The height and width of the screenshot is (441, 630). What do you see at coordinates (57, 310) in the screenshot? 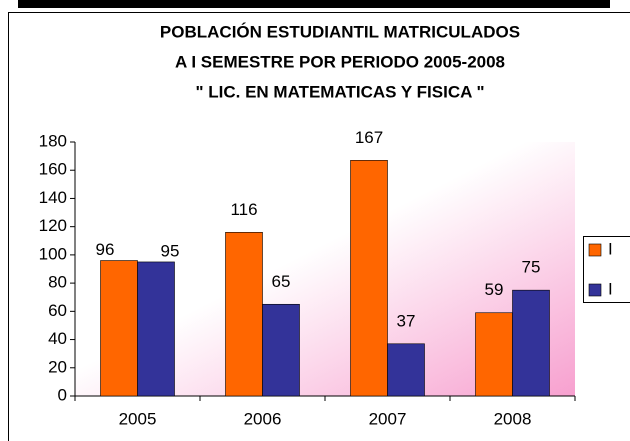
I see `y-tick-label: 60` at bounding box center [57, 310].